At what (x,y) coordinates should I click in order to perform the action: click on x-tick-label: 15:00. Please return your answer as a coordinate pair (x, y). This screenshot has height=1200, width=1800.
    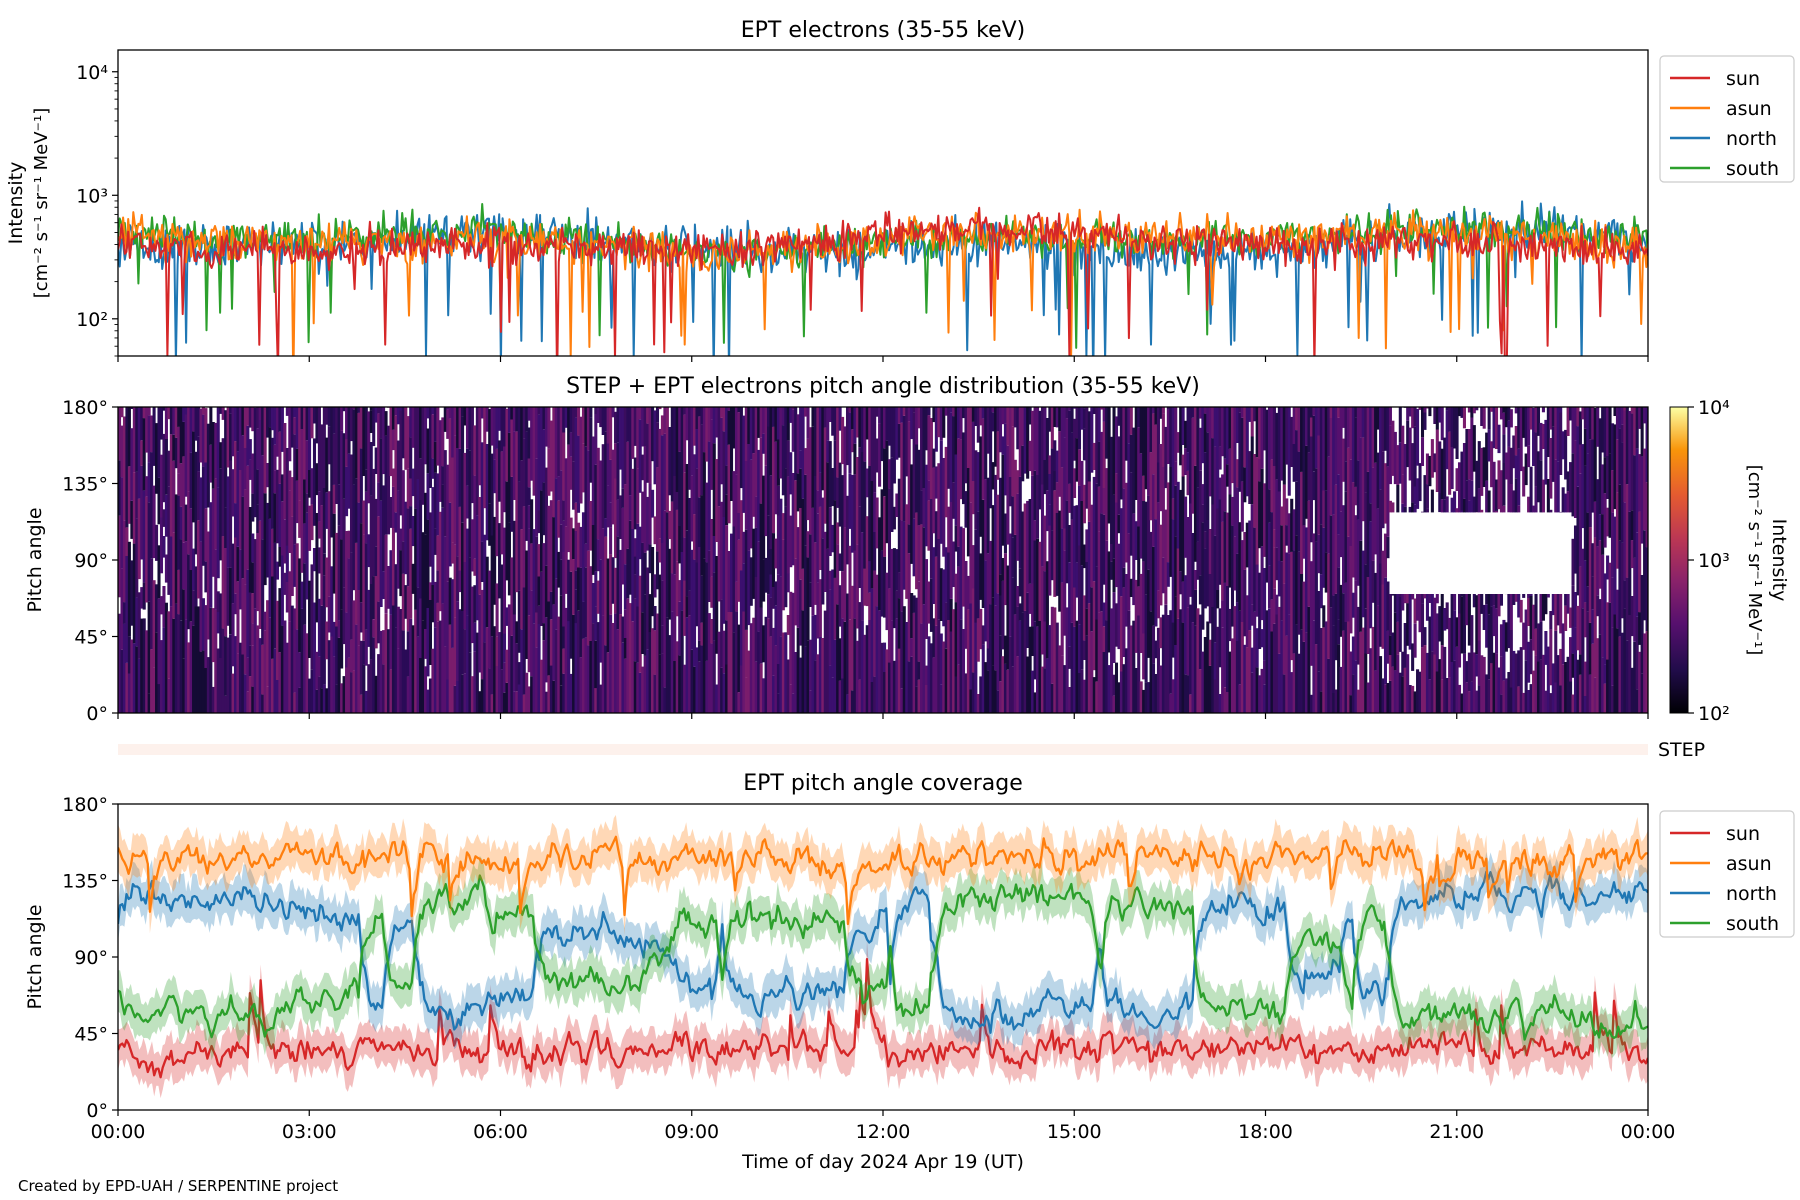
    Looking at the image, I should click on (1074, 1132).